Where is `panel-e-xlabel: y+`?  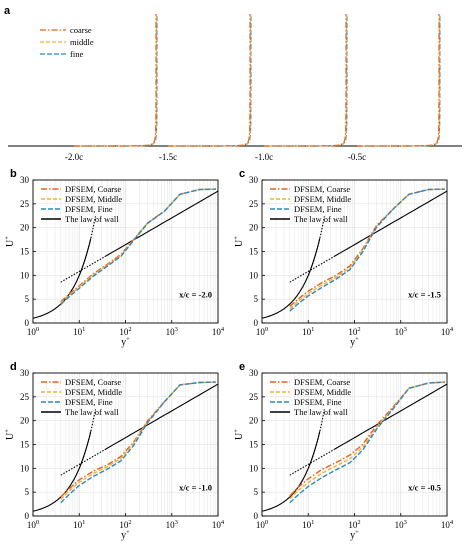 panel-e-xlabel: y+ is located at coordinates (354, 535).